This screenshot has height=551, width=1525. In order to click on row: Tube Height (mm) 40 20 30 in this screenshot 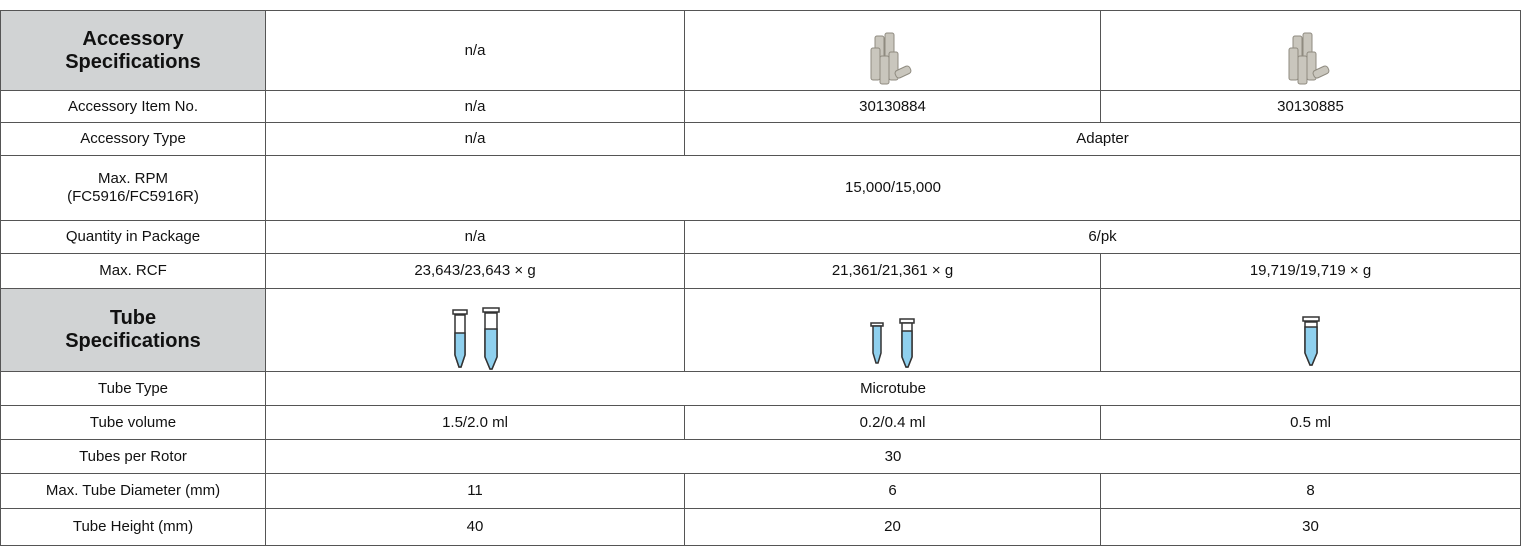, I will do `click(760, 527)`.